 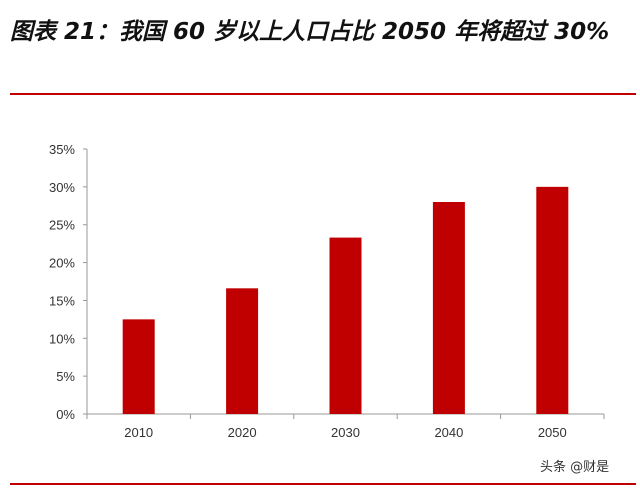 I want to click on y-tick-label: 30%, so click(x=62, y=187).